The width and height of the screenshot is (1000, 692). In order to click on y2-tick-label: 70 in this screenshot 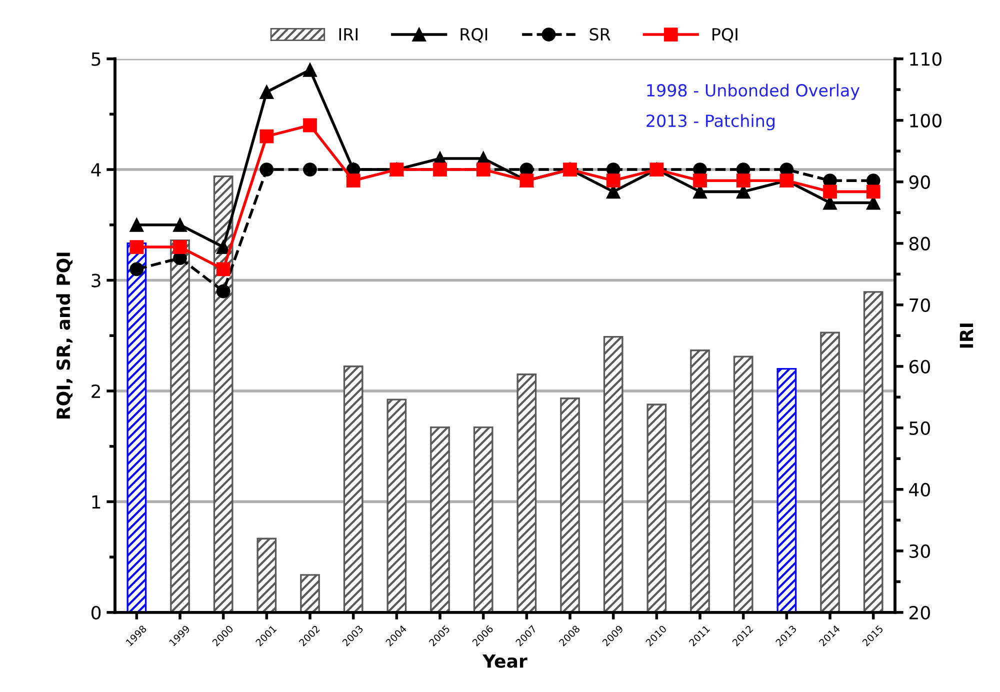, I will do `click(920, 305)`.